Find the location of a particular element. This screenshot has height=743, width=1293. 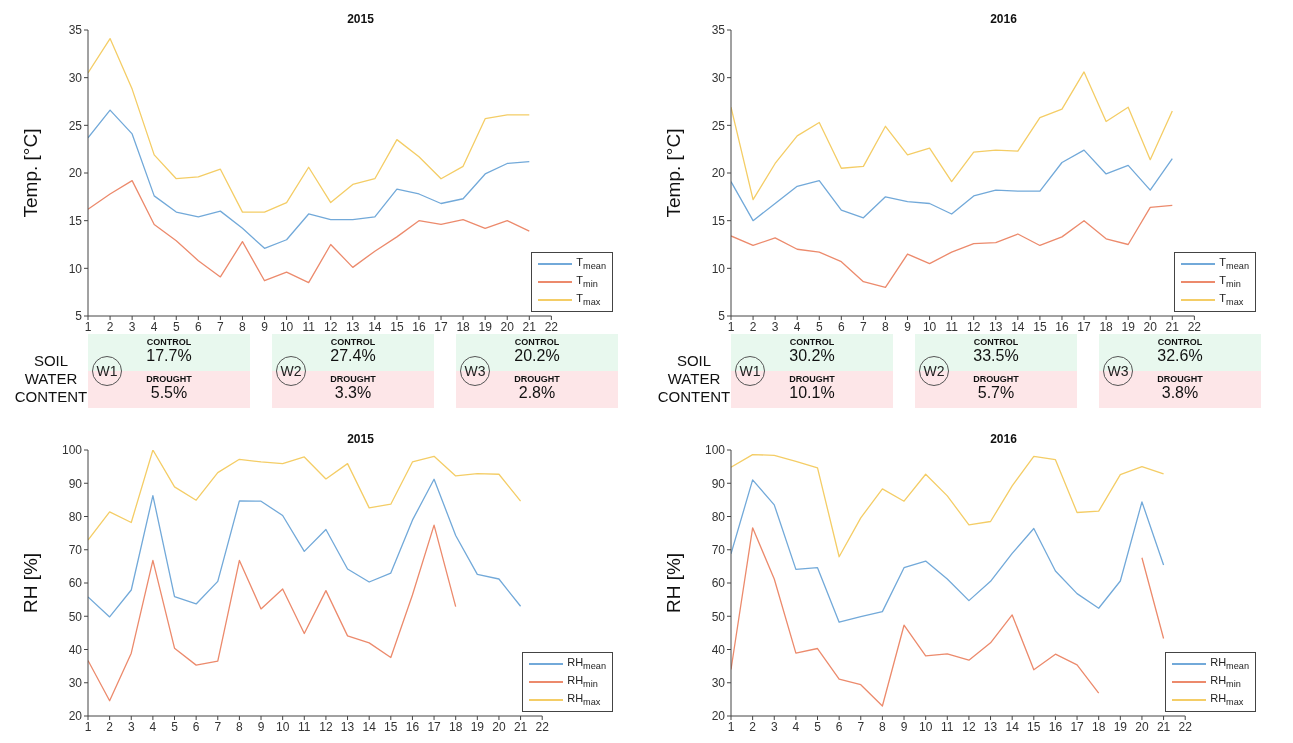

legend-label: T$_{min}$ is located at coordinates (587, 282).